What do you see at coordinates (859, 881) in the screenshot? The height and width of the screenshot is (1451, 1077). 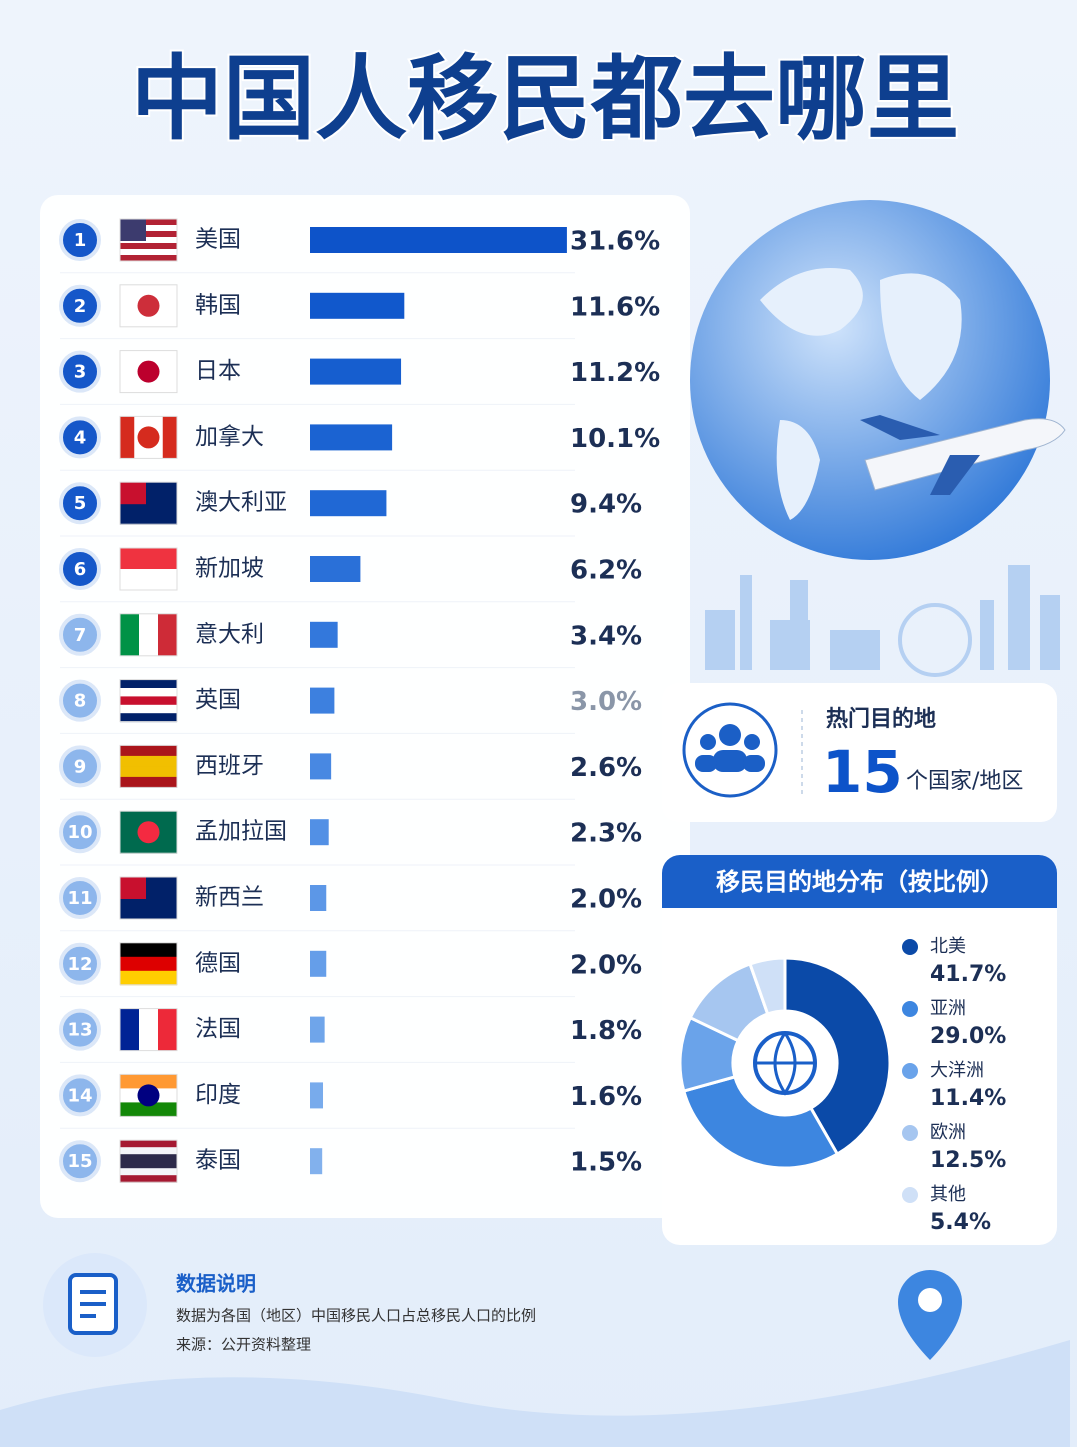 I see `donut-header` at bounding box center [859, 881].